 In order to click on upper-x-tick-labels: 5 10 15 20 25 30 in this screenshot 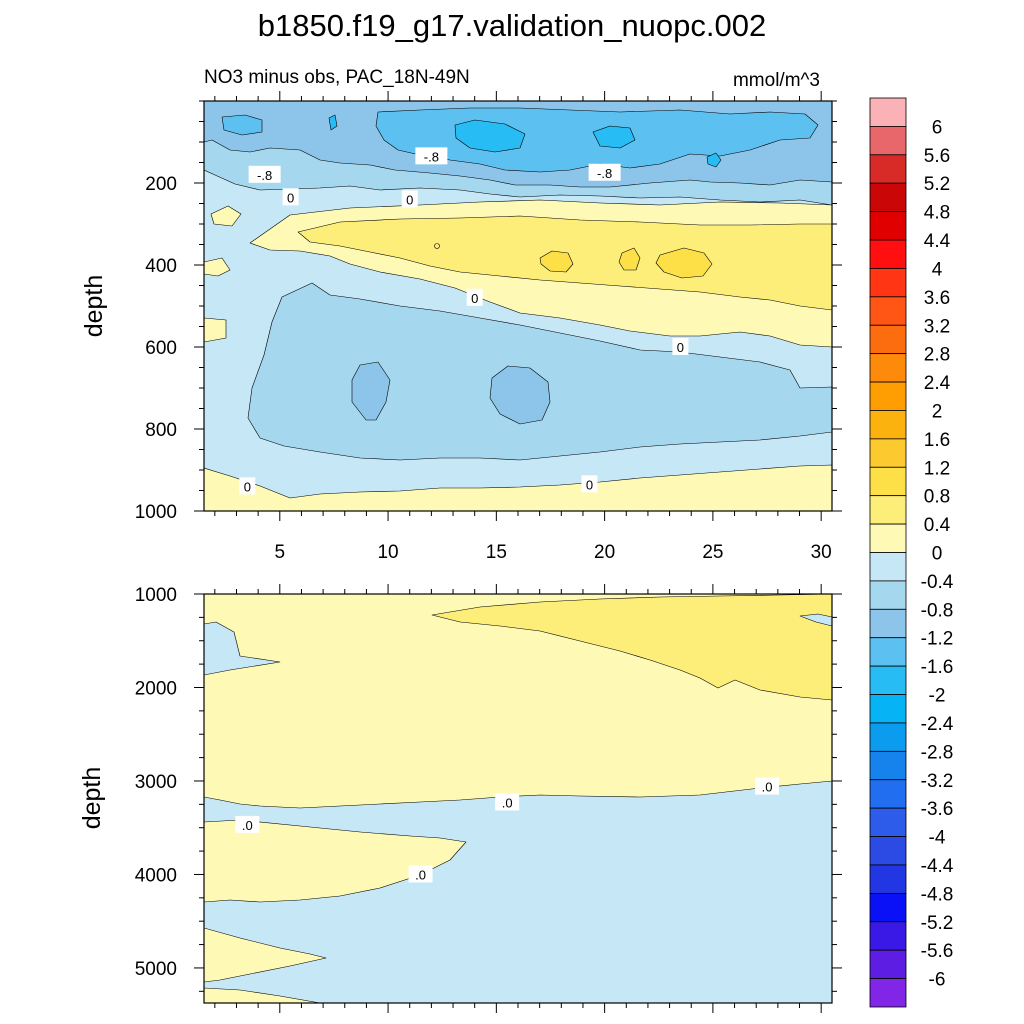, I will do `click(553, 552)`.